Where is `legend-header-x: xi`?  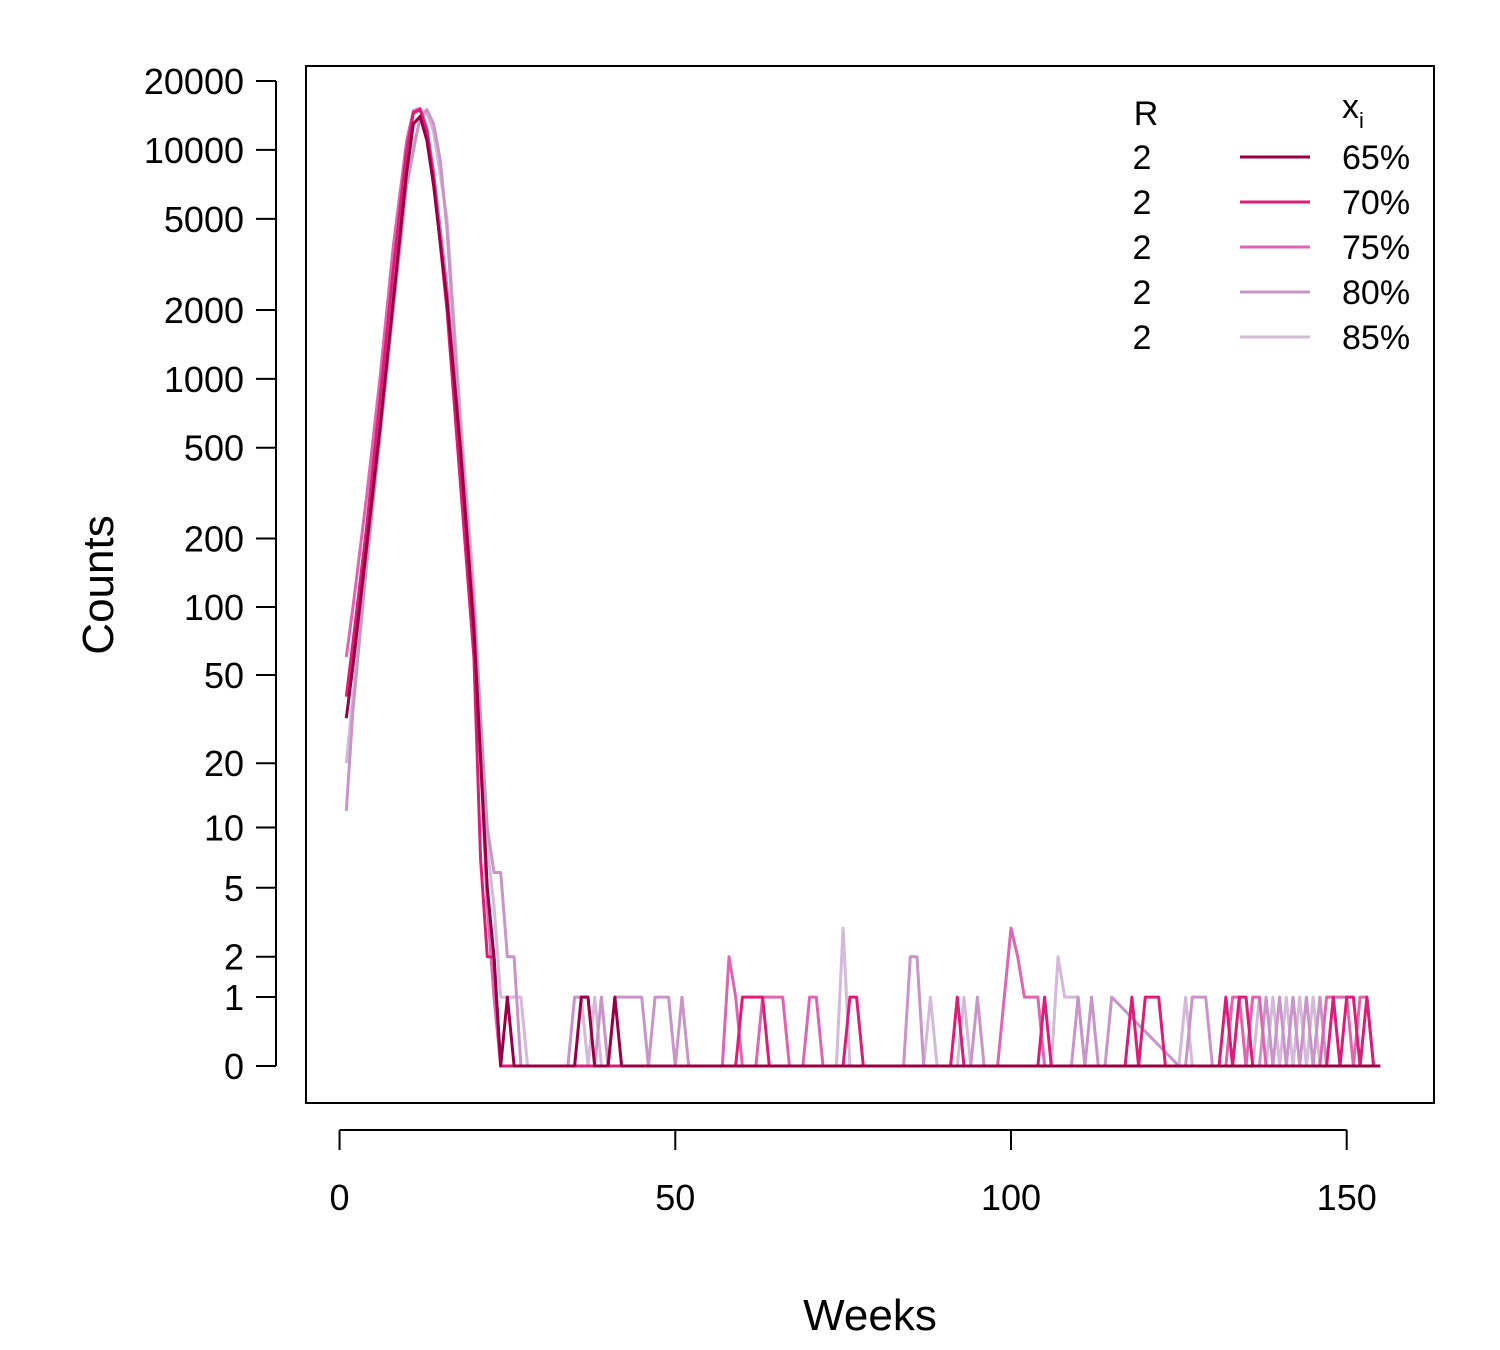 legend-header-x: xi is located at coordinates (1353, 110).